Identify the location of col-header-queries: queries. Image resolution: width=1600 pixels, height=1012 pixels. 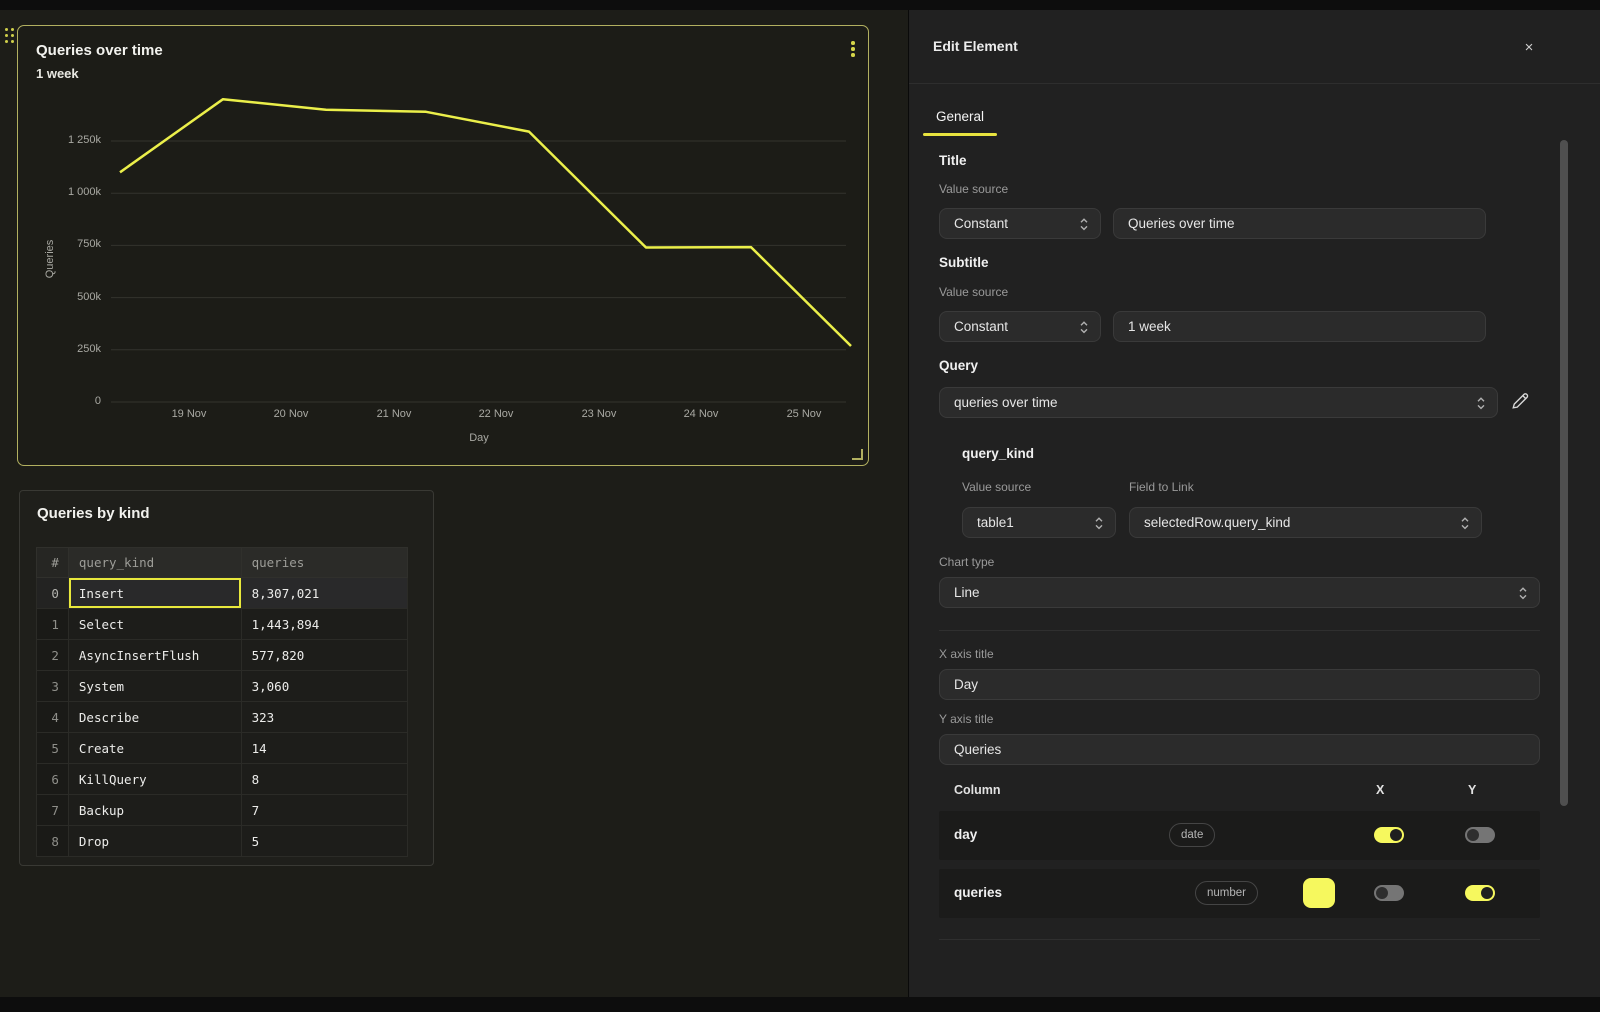
(324, 562).